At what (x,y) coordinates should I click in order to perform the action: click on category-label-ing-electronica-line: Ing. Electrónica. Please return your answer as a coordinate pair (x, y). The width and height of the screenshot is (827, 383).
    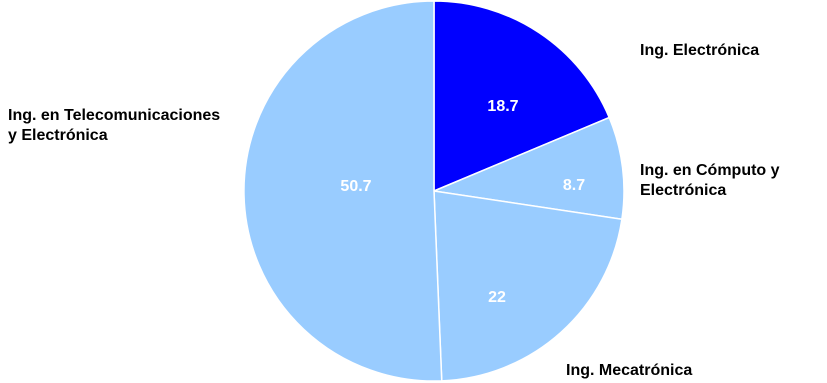
    Looking at the image, I should click on (699, 50).